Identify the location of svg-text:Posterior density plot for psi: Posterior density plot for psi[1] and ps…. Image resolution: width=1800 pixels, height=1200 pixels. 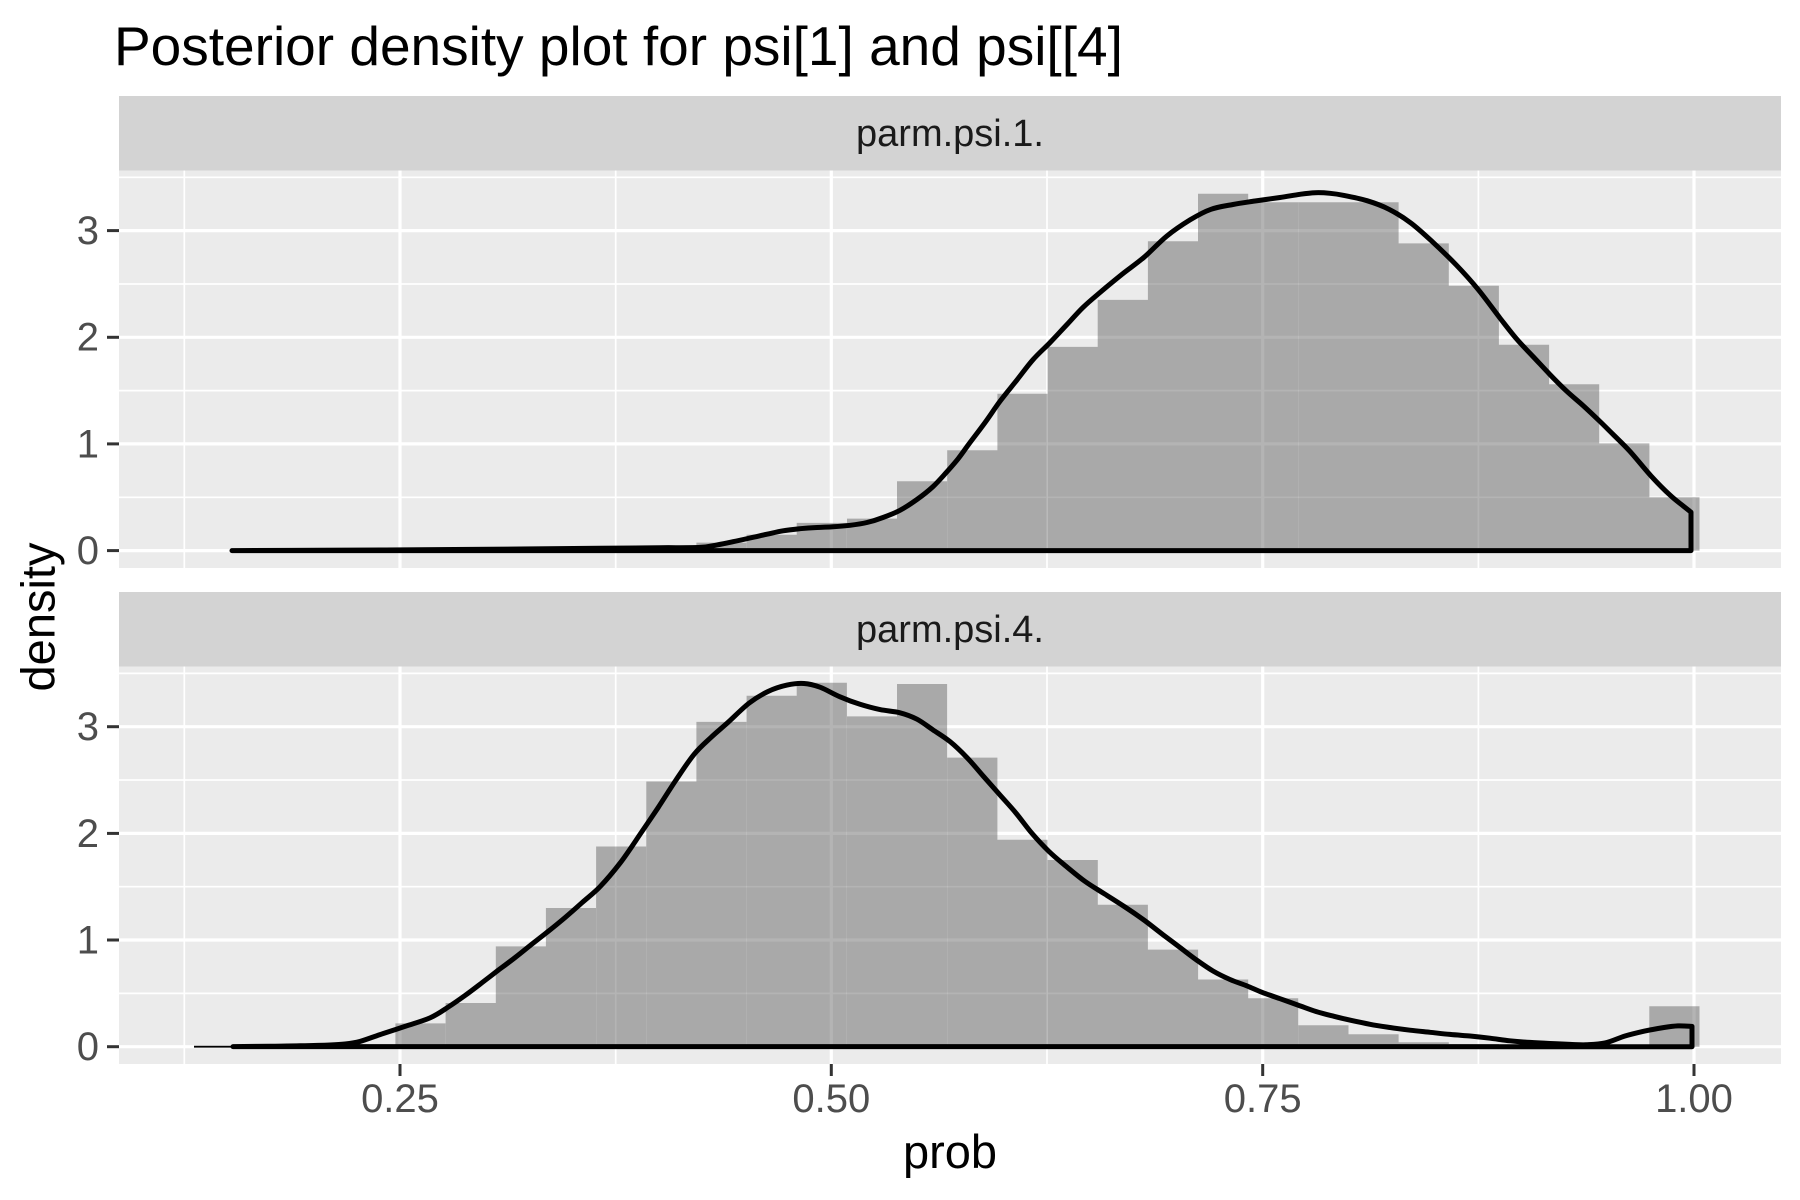
(618, 46).